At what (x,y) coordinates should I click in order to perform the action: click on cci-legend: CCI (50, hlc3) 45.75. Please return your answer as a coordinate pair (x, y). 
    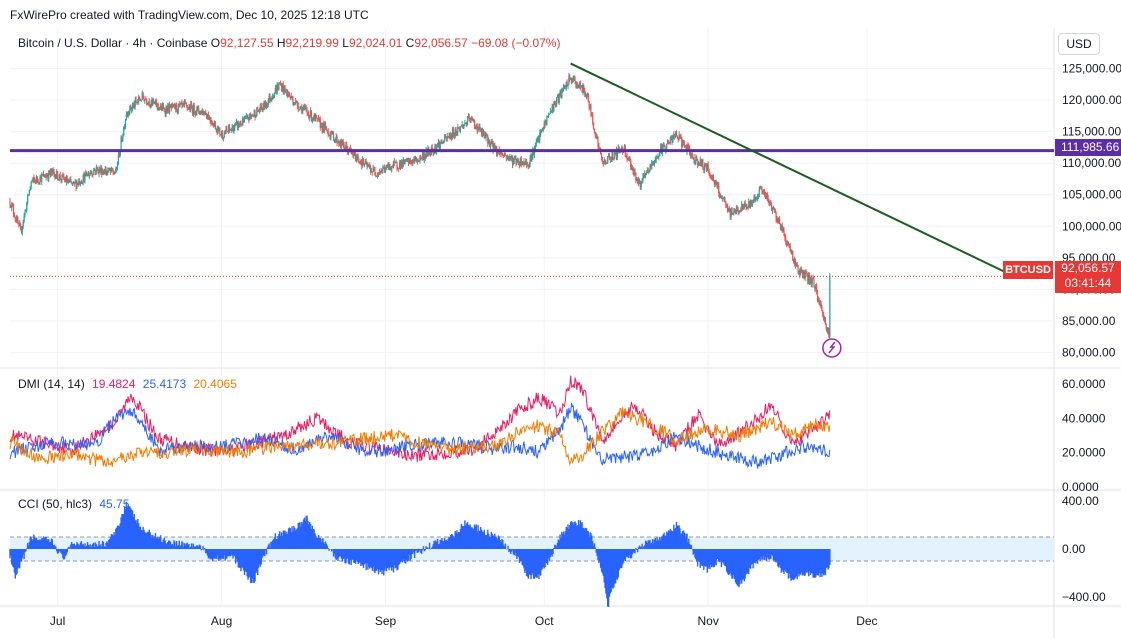
    Looking at the image, I should click on (73, 504).